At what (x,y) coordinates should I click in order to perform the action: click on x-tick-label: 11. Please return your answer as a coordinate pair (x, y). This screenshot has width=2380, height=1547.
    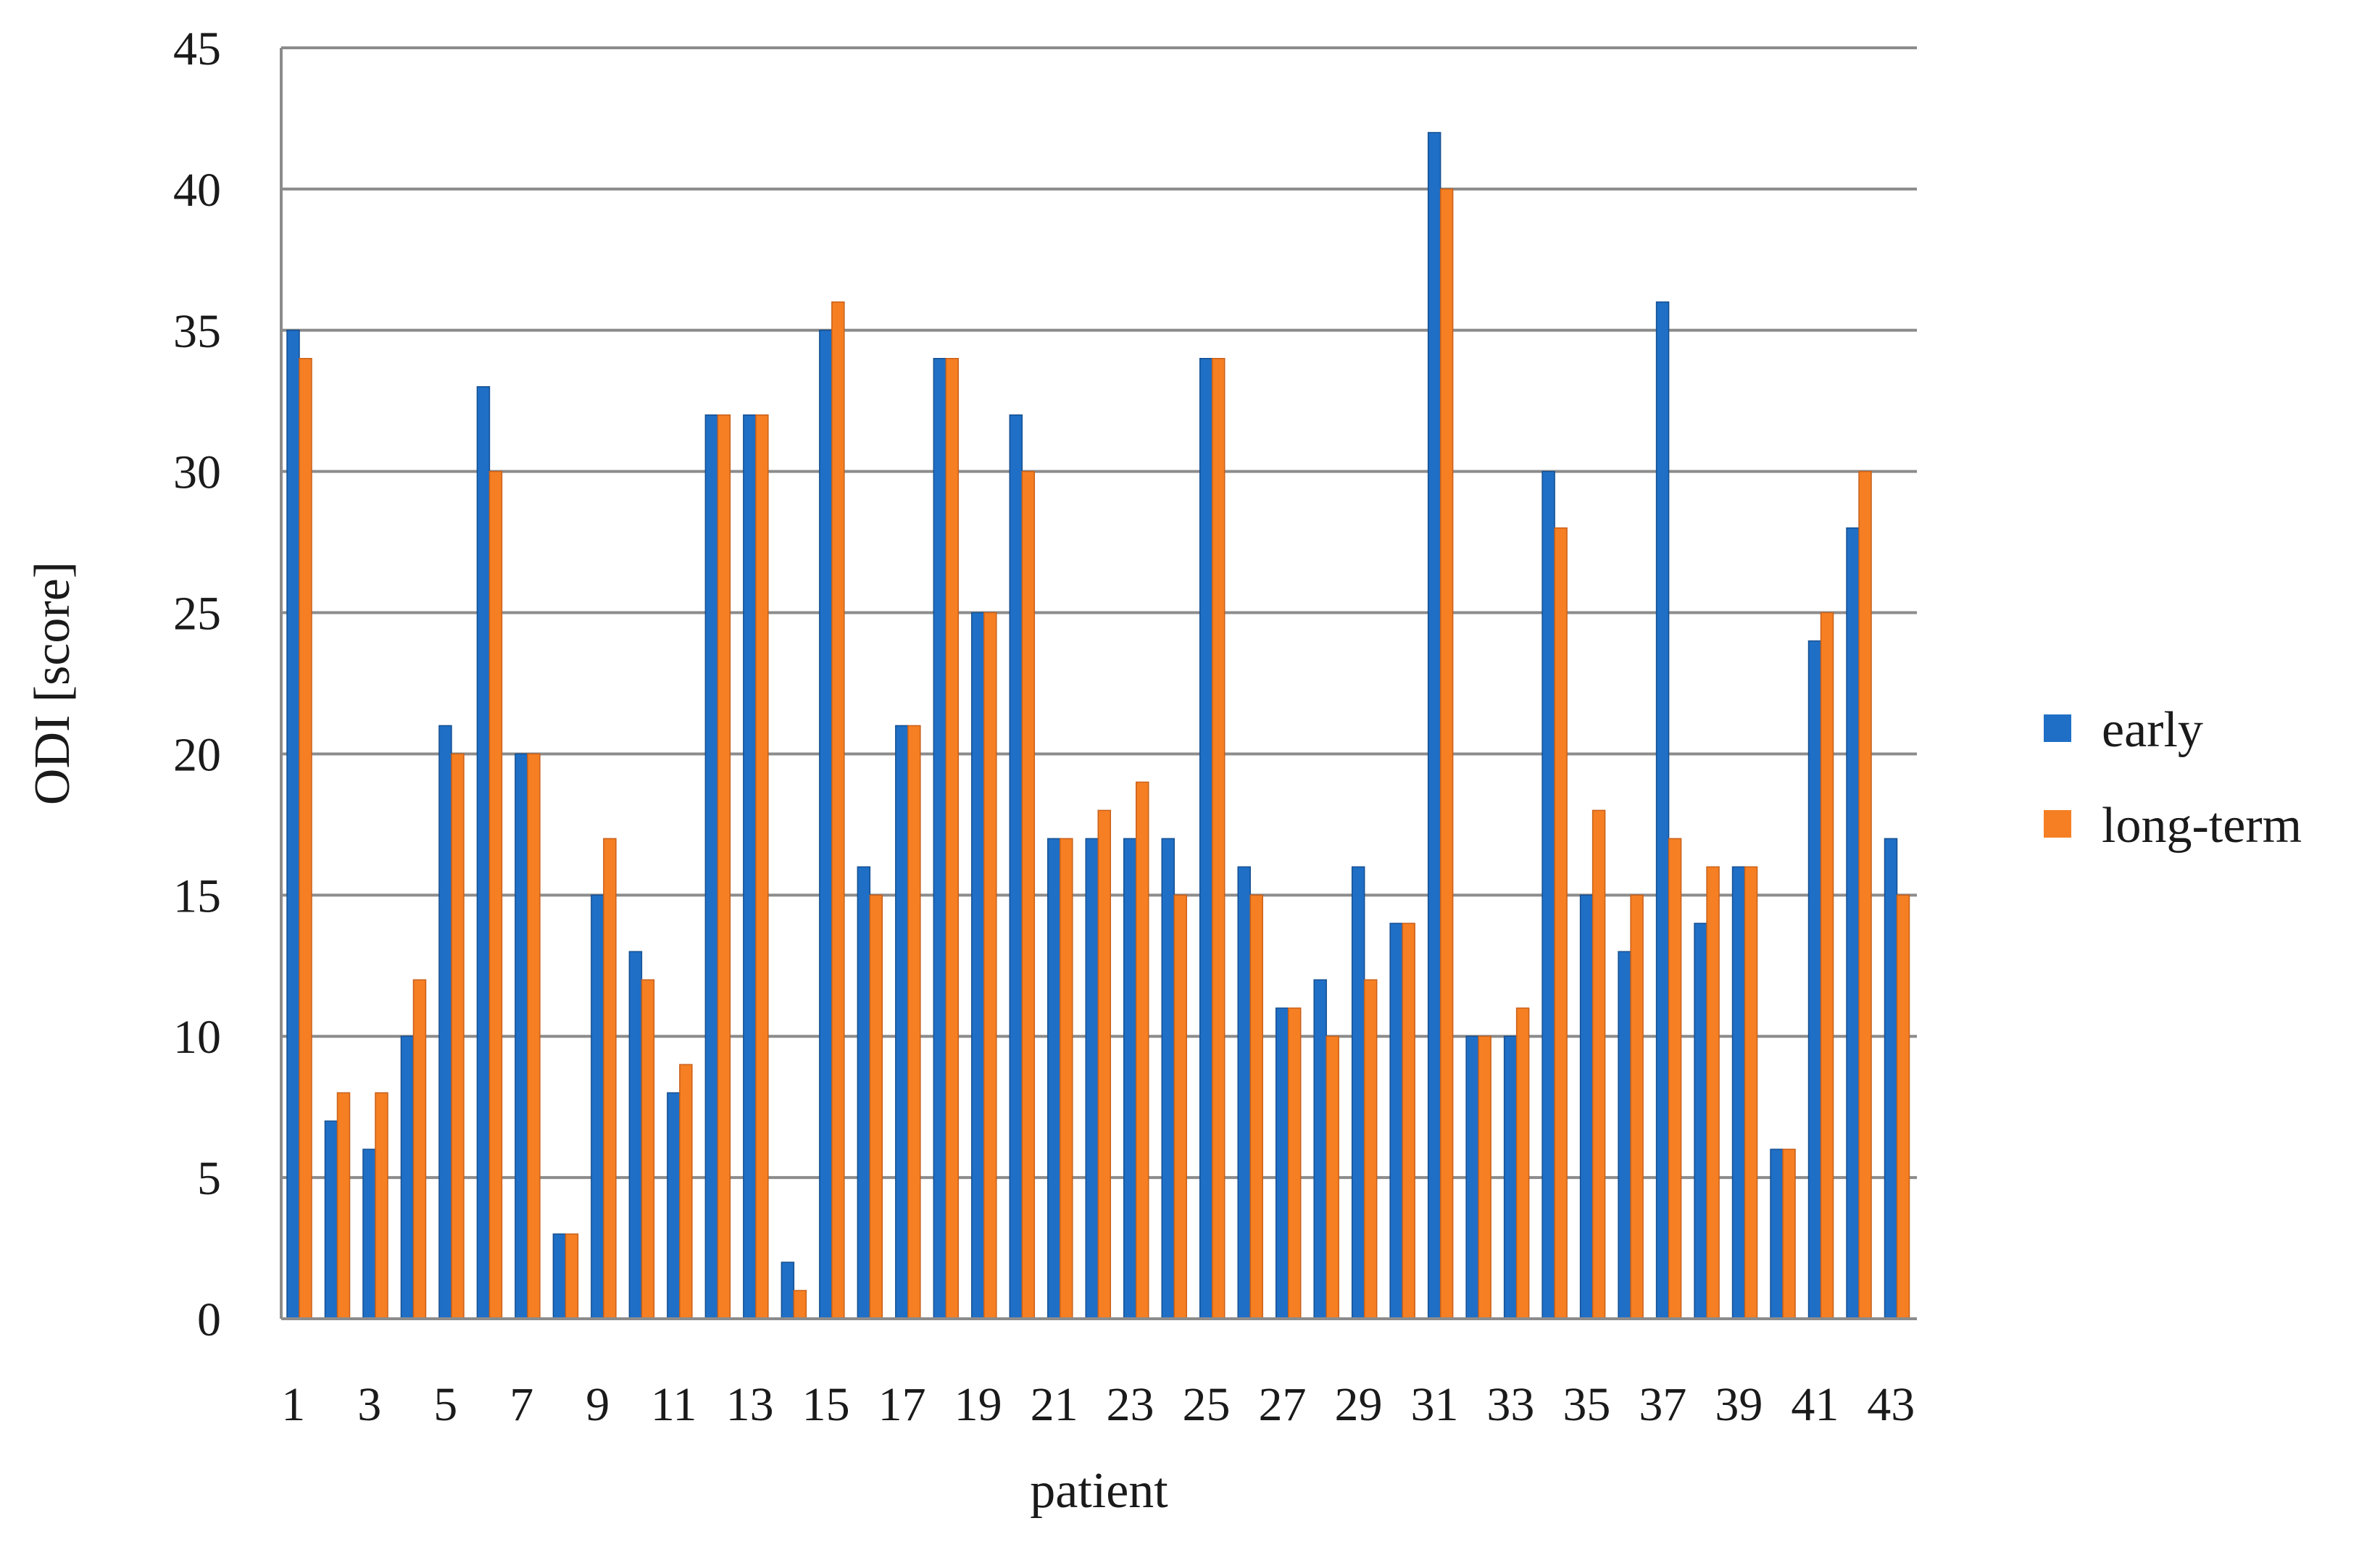
    Looking at the image, I should click on (674, 1404).